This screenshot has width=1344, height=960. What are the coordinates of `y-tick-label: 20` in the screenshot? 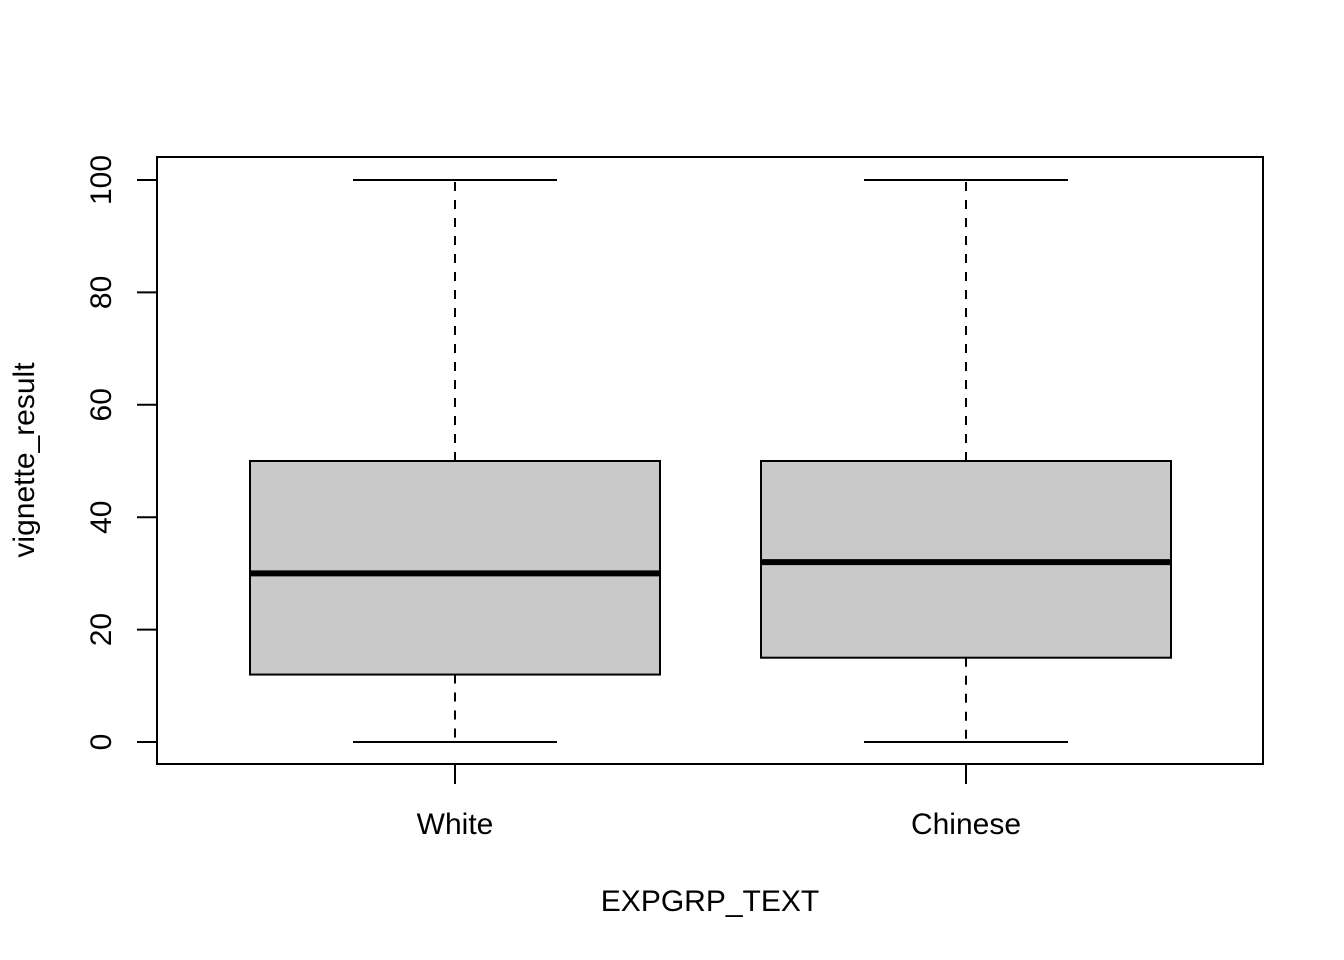 It's located at (101, 629).